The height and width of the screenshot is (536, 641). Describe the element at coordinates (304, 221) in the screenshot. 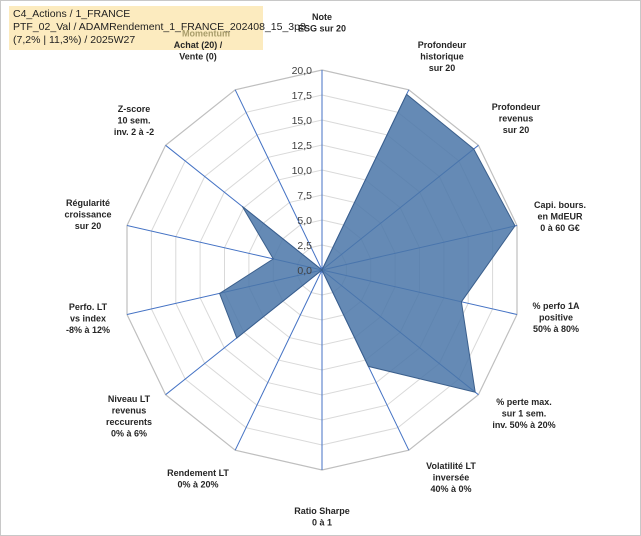

I see `tick-label: 5,0` at that location.